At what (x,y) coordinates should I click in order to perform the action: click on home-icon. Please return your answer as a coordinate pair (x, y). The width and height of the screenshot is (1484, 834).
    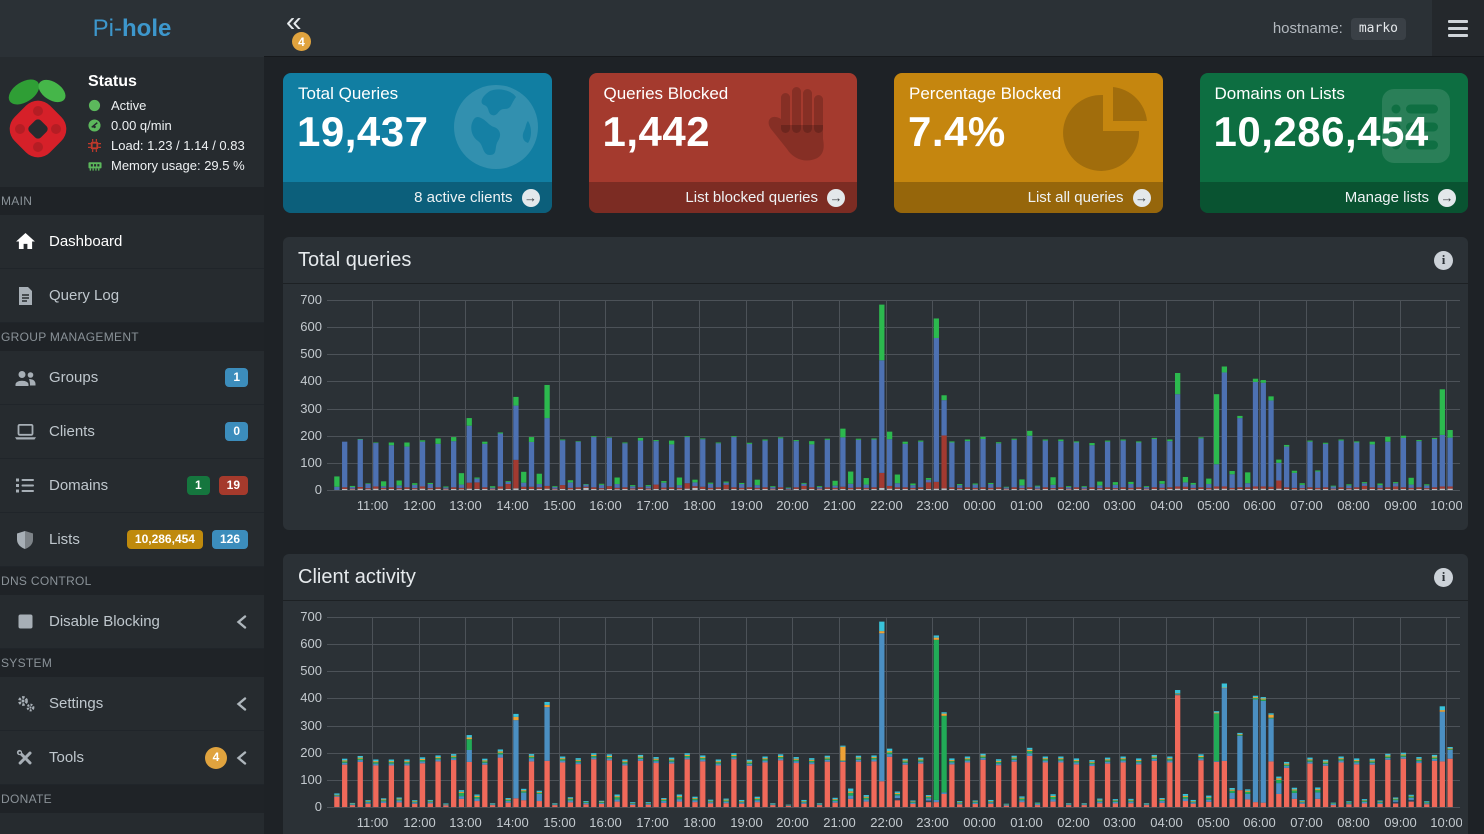
    Looking at the image, I should click on (25, 242).